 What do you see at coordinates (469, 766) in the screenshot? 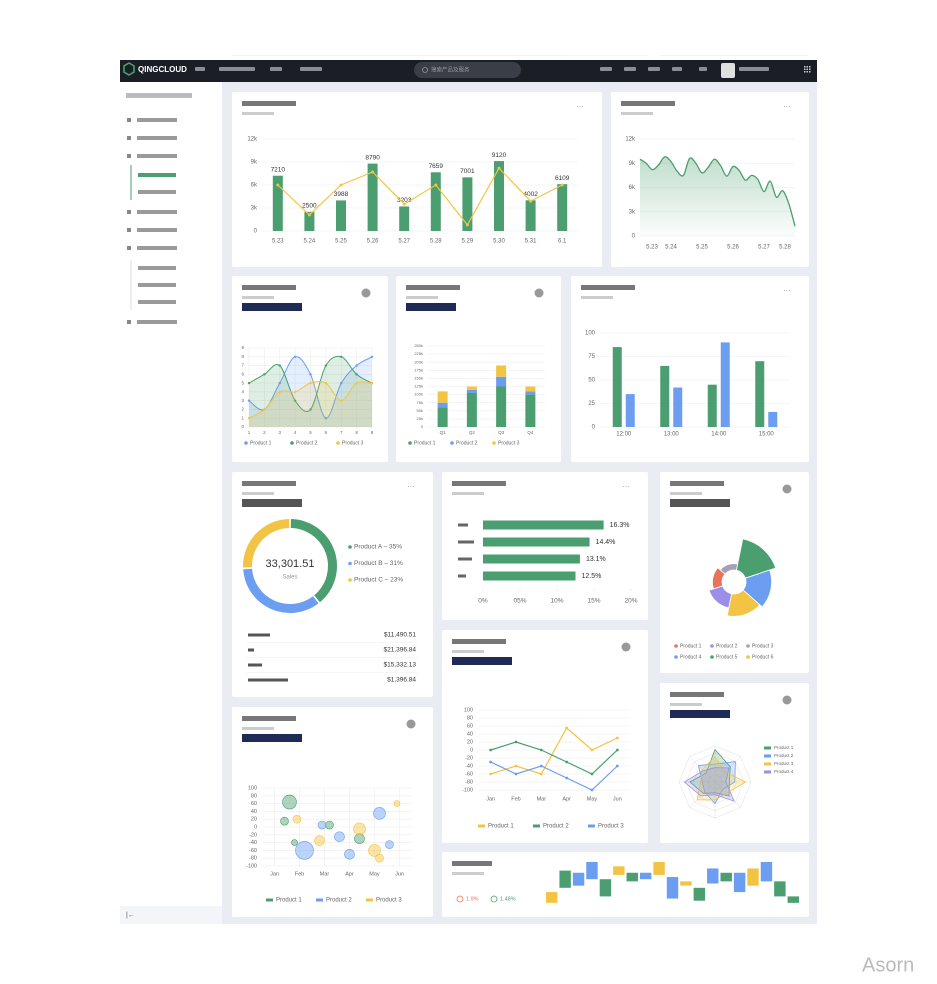
I see `y-tick-label: -40` at bounding box center [469, 766].